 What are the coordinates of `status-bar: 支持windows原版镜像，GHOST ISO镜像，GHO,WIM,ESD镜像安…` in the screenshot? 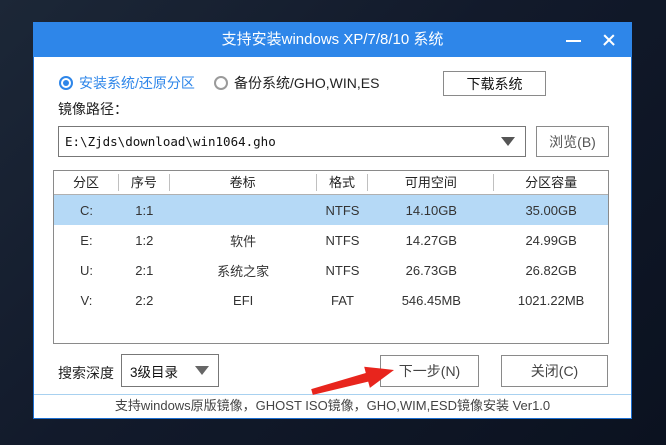 It's located at (332, 406).